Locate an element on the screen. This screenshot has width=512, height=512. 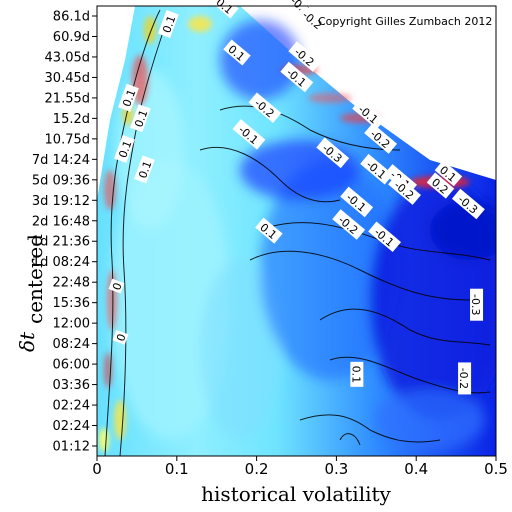
y-tick-label: 1d 08:24 is located at coordinates (61, 262).